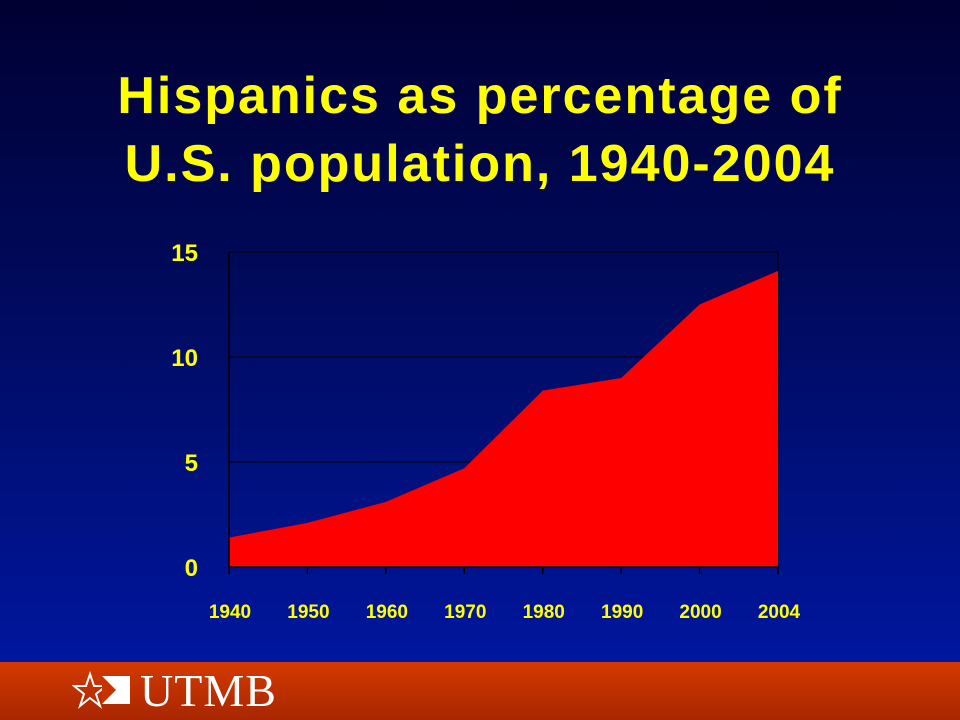 This screenshot has height=720, width=960. What do you see at coordinates (308, 612) in the screenshot?
I see `x-tick-label: 1950` at bounding box center [308, 612].